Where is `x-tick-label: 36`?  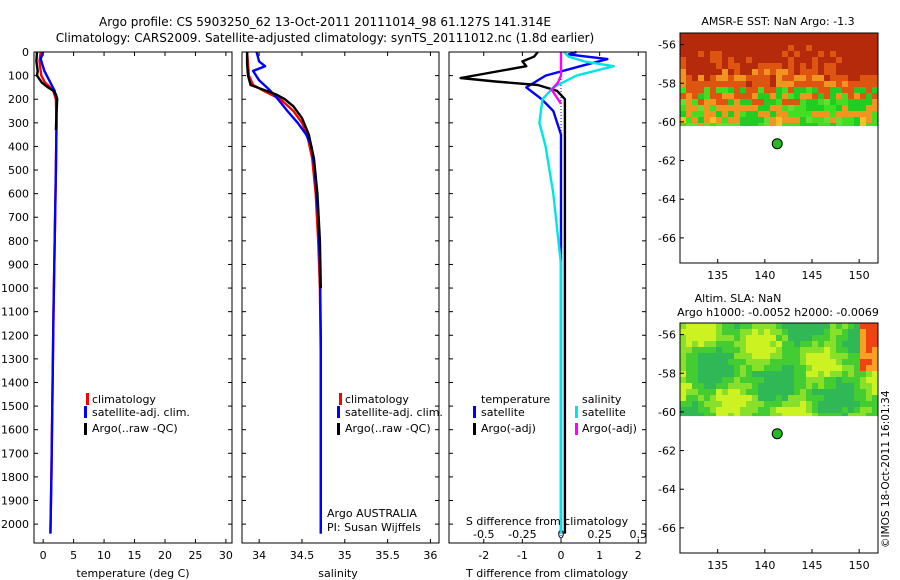
x-tick-label: 36 is located at coordinates (430, 555).